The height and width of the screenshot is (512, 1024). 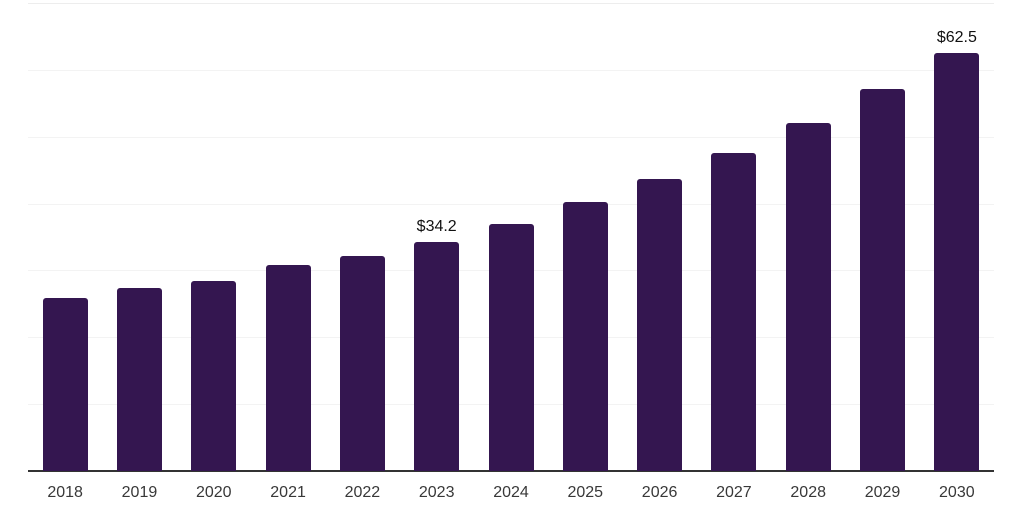 I want to click on bar-2020, so click(x=214, y=376).